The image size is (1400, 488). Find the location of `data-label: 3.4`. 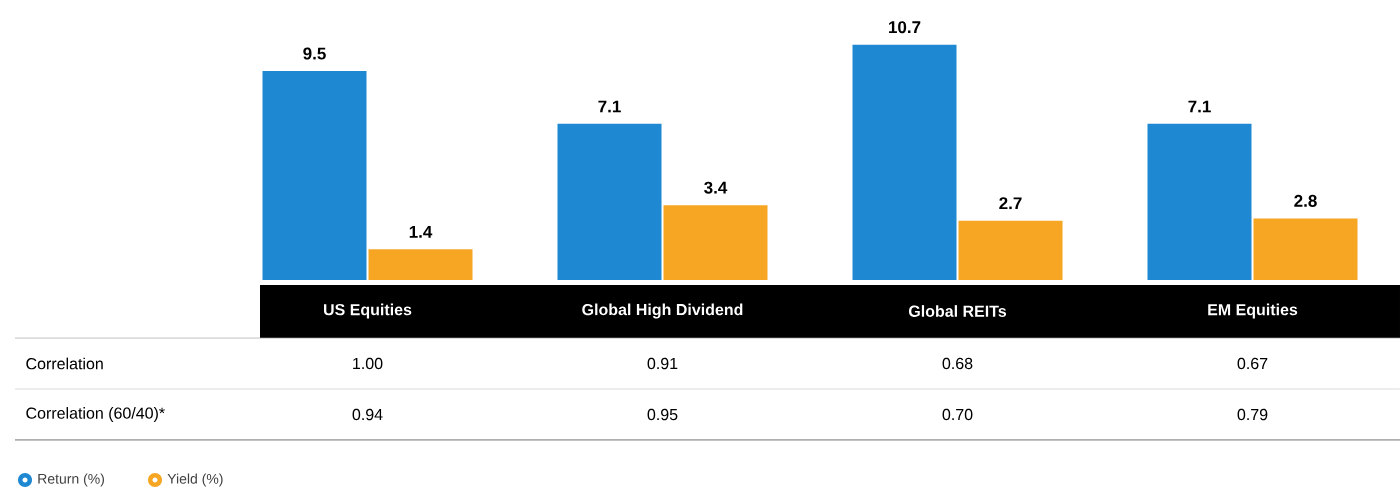

data-label: 3.4 is located at coordinates (716, 187).